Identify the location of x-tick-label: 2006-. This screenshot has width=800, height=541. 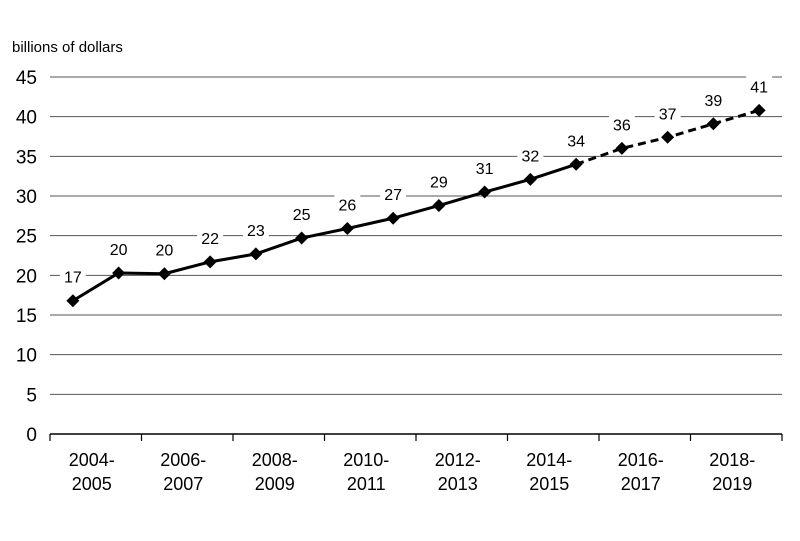
(183, 460).